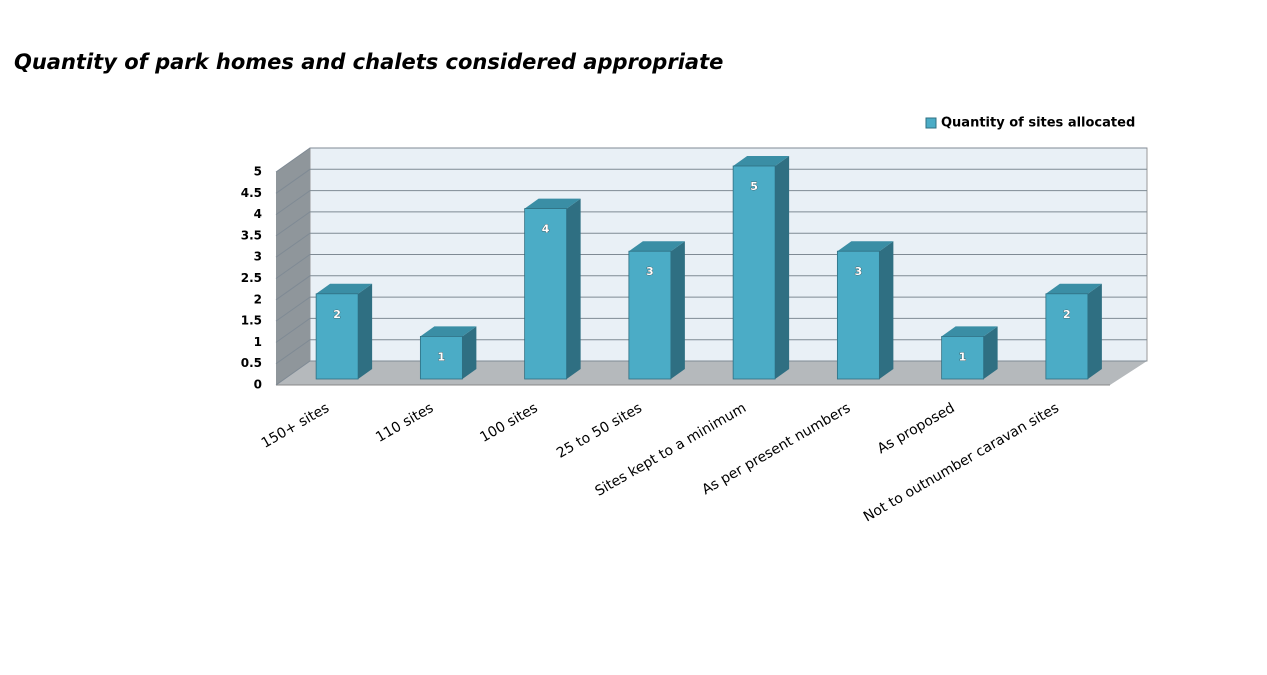  What do you see at coordinates (404, 423) in the screenshot?
I see `x-tick-label: 110 sites` at bounding box center [404, 423].